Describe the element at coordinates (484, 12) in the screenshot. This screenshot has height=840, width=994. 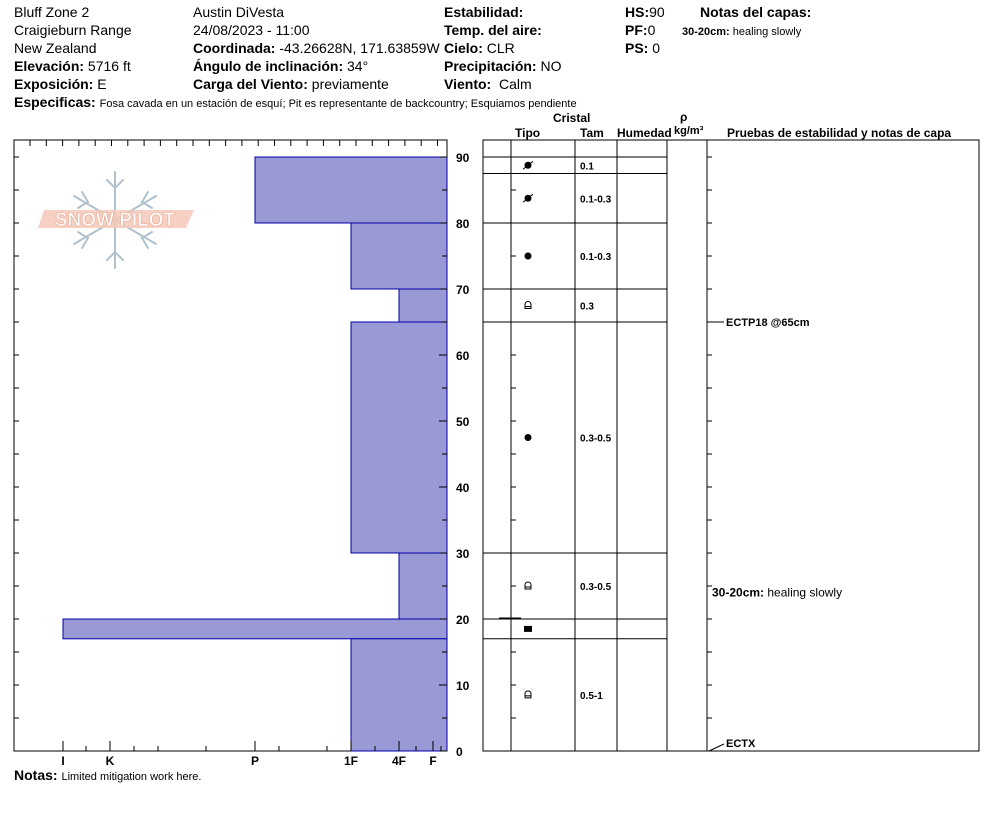
I see `stability-label: Estabilidad:` at that location.